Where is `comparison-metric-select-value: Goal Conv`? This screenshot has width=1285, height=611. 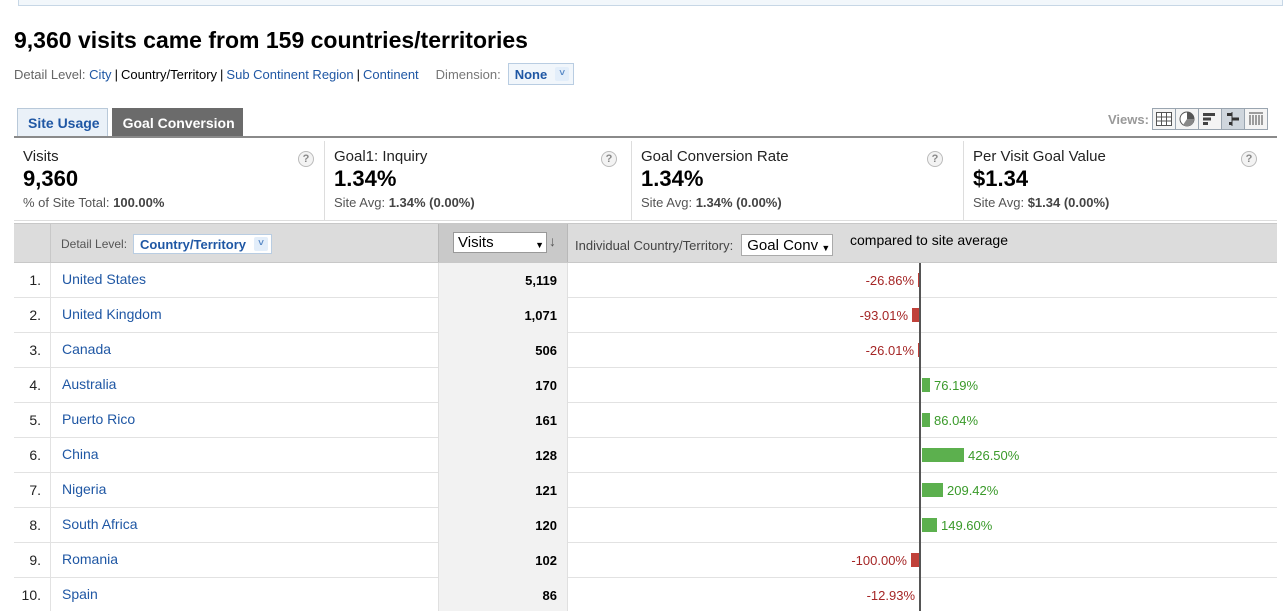 comparison-metric-select-value: Goal Conv is located at coordinates (783, 245).